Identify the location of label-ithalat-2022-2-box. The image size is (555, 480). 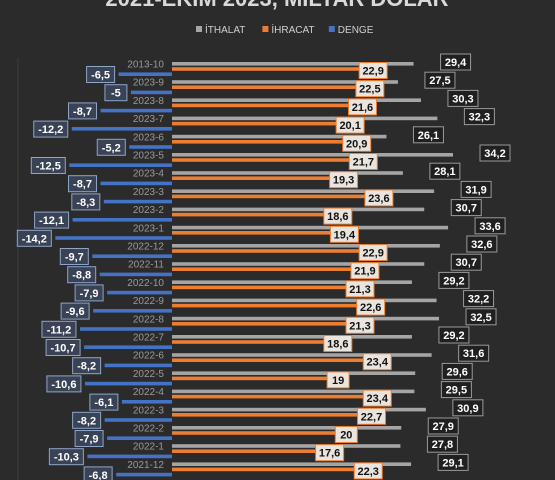
(443, 426).